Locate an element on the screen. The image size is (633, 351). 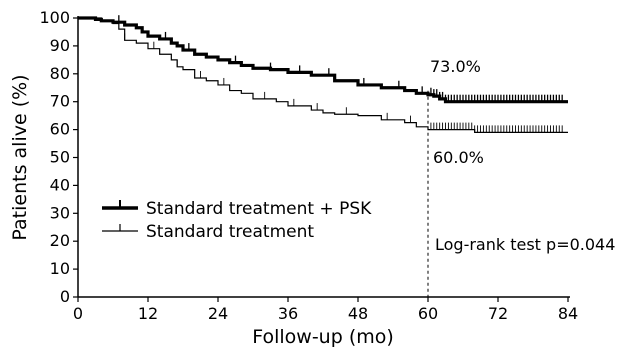
legend-label-standard: Standard treatment is located at coordinates (230, 232).